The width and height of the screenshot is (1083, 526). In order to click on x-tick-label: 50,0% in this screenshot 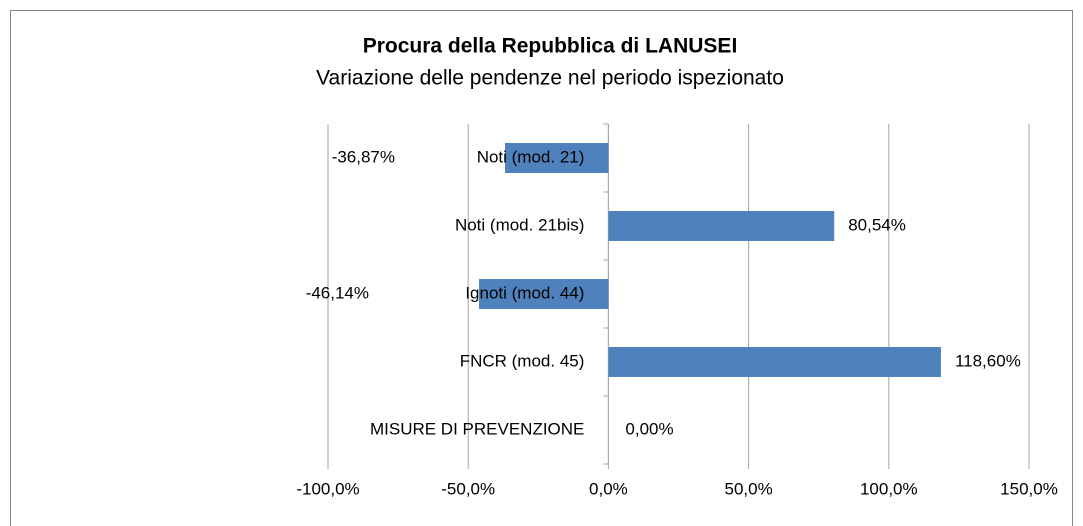, I will do `click(748, 488)`.